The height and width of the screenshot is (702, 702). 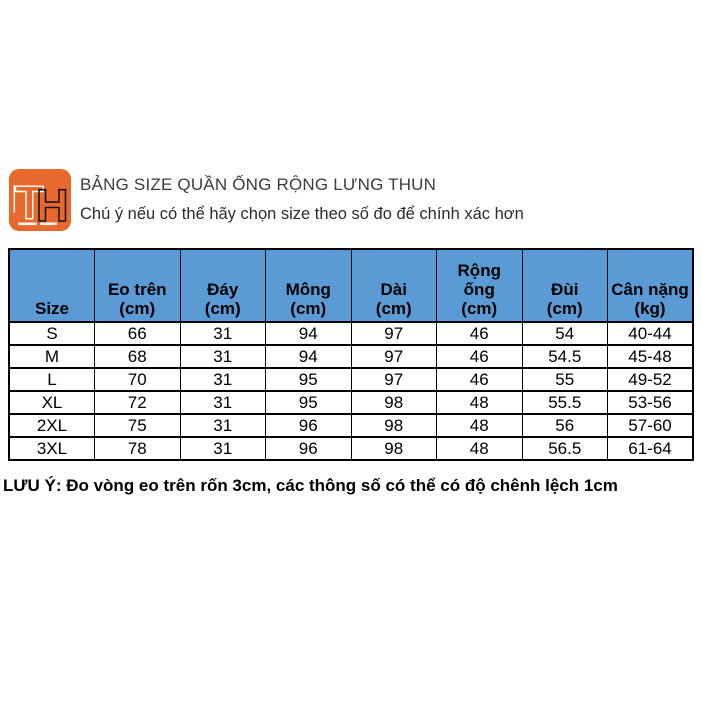 What do you see at coordinates (137, 402) in the screenshot?
I see `table-cell: 72` at bounding box center [137, 402].